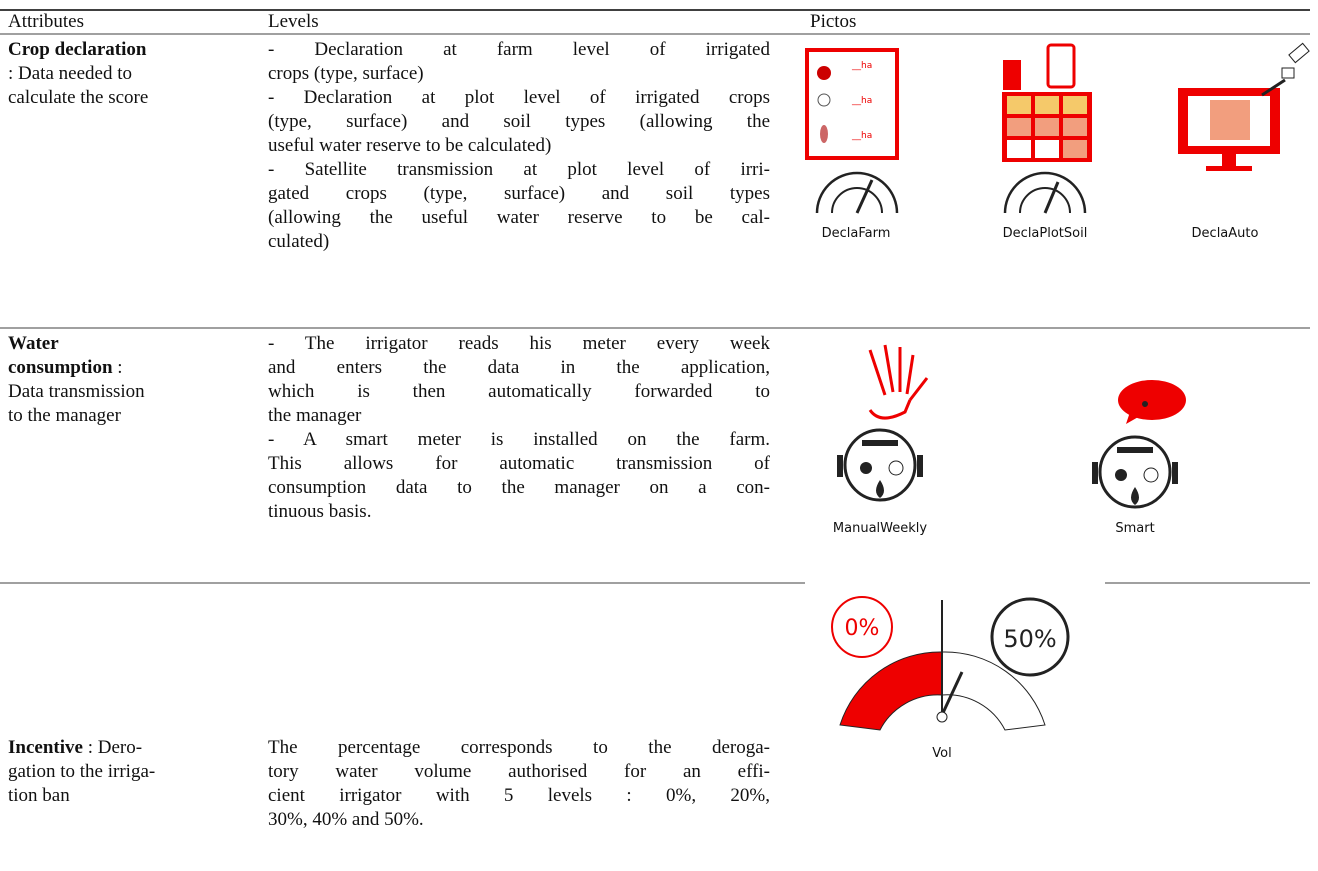  I want to click on attribute-line: tion ban, so click(39, 796).